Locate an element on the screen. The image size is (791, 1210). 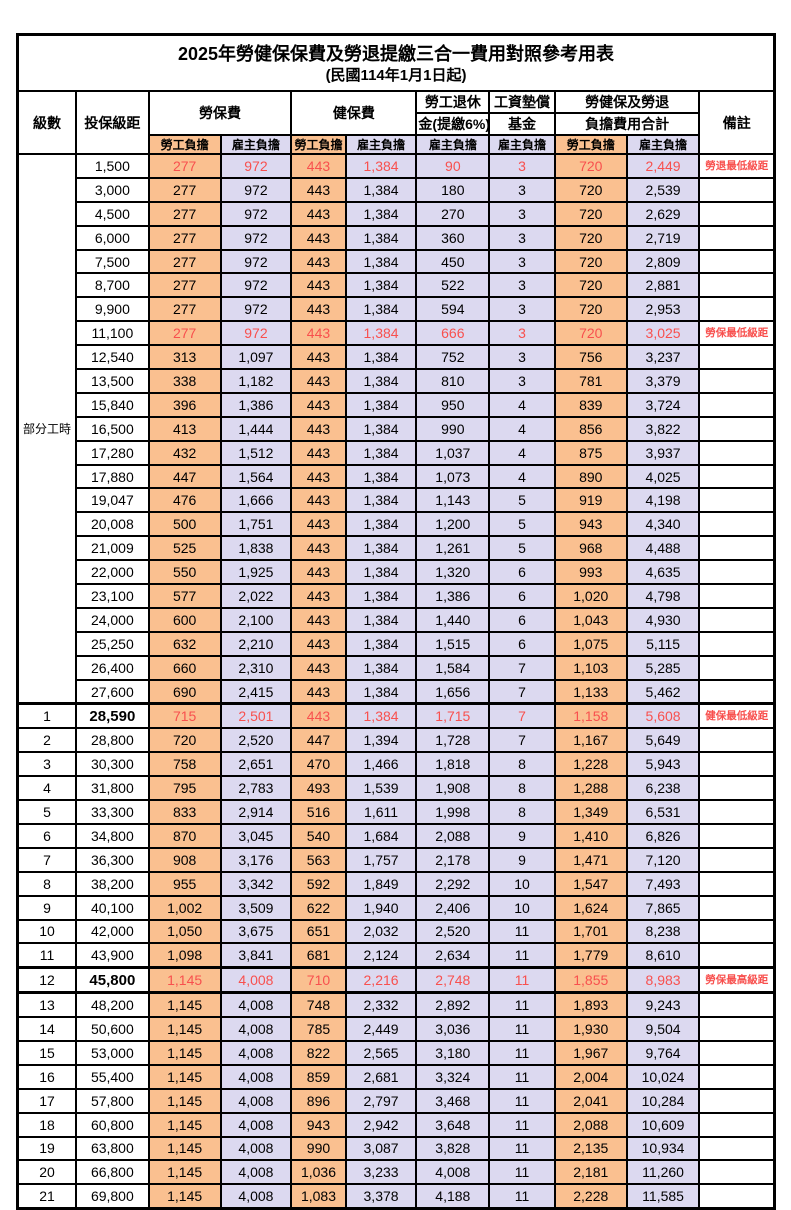
labor-employer-cell: 4,008 is located at coordinates (256, 1005).